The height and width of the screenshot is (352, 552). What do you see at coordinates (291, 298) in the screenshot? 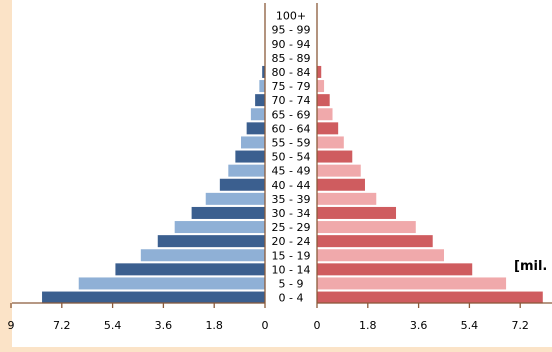
I see `age-label-0: 0 - 4` at bounding box center [291, 298].